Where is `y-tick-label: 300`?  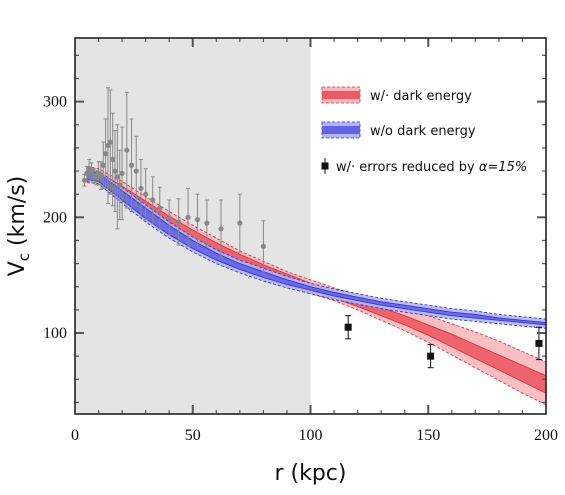 y-tick-label: 300 is located at coordinates (55, 102).